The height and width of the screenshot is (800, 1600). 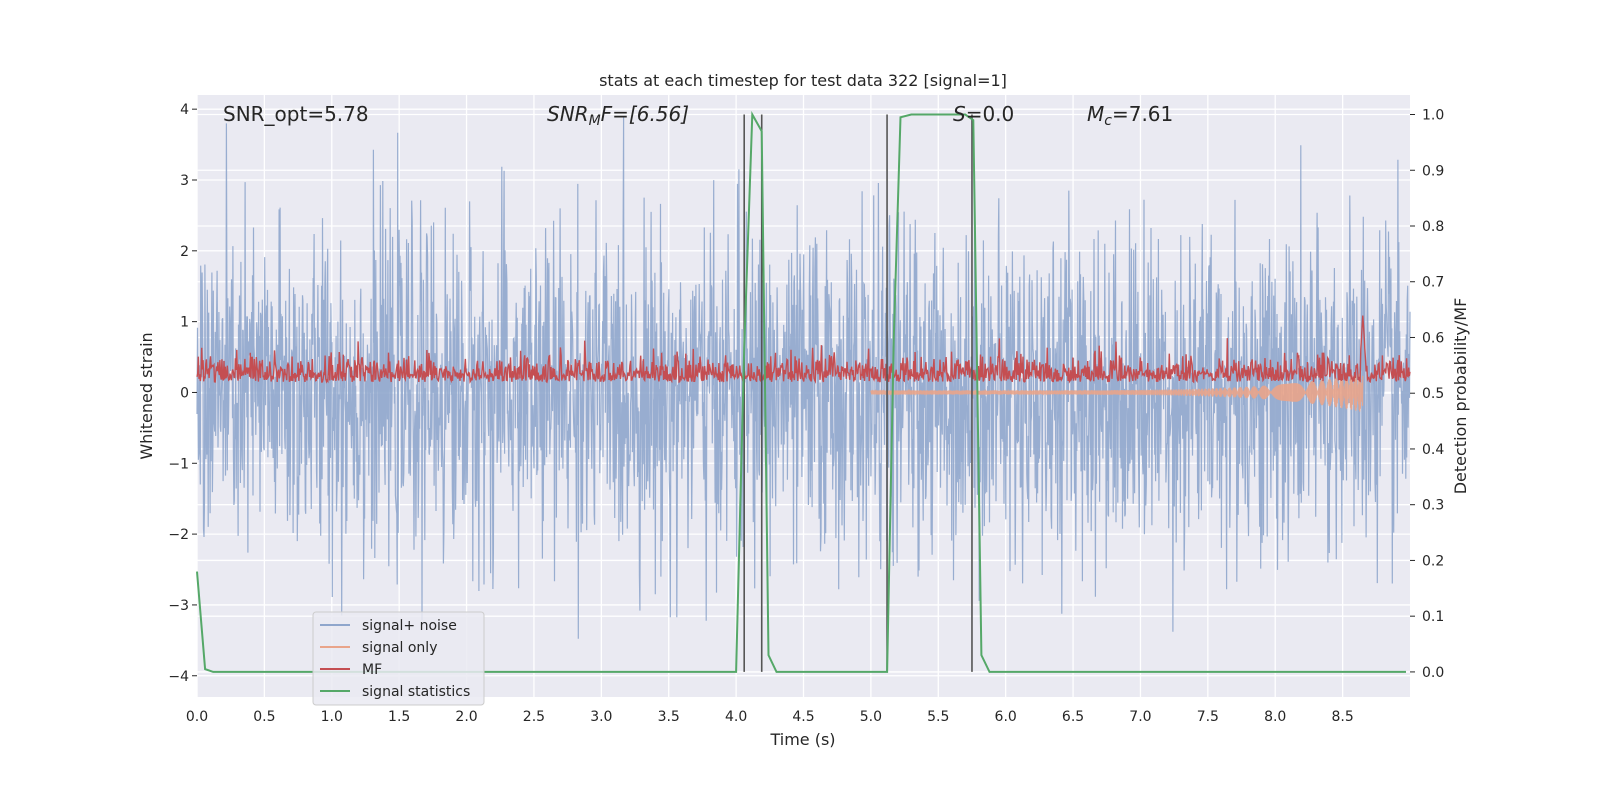 I want to click on s-value: =0.0, so click(x=990, y=114).